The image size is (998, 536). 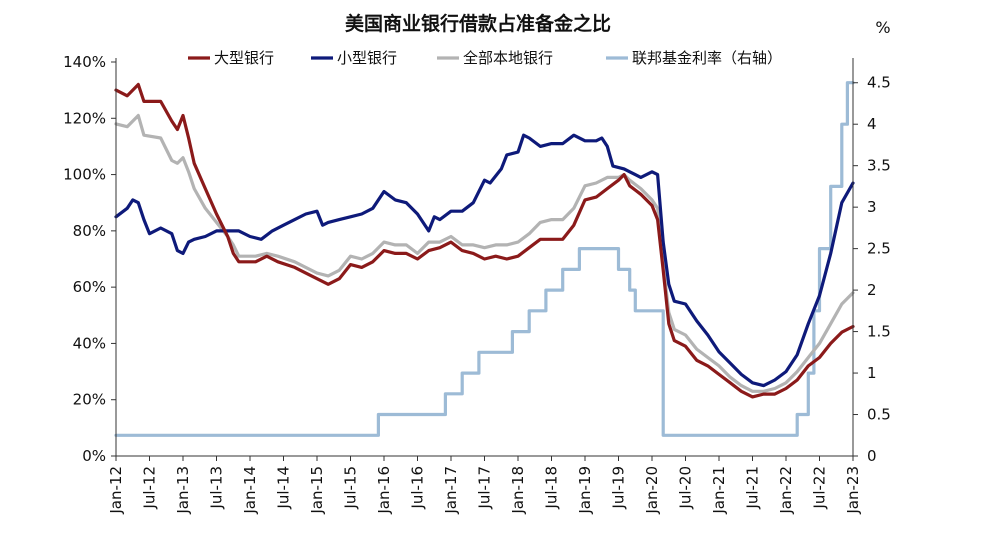 I want to click on legend-label-3: 联邦基金利率（右轴）, so click(x=707, y=58).